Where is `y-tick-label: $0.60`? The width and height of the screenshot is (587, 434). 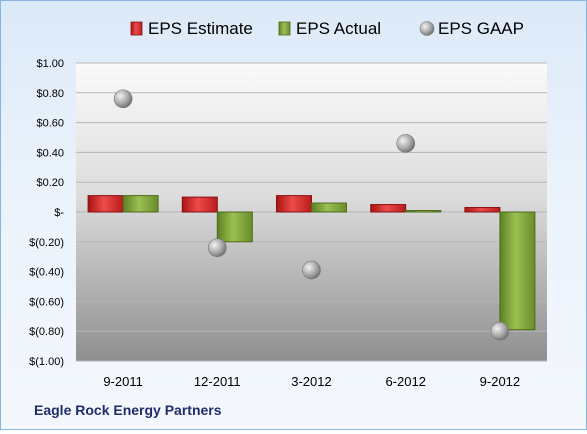
y-tick-label: $0.60 is located at coordinates (50, 124).